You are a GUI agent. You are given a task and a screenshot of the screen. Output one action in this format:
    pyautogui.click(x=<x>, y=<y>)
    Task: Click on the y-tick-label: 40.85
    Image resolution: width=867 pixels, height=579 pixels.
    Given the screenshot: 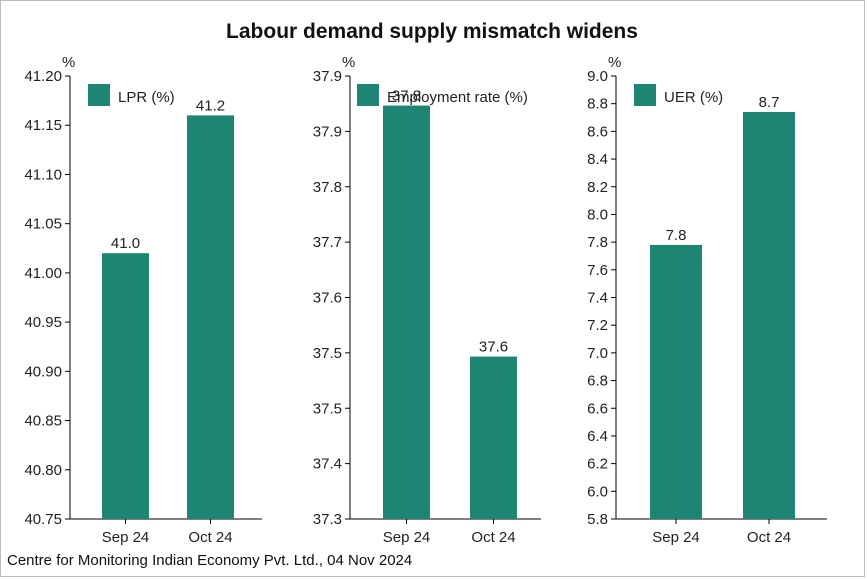 What is the action you would take?
    pyautogui.click(x=43, y=421)
    